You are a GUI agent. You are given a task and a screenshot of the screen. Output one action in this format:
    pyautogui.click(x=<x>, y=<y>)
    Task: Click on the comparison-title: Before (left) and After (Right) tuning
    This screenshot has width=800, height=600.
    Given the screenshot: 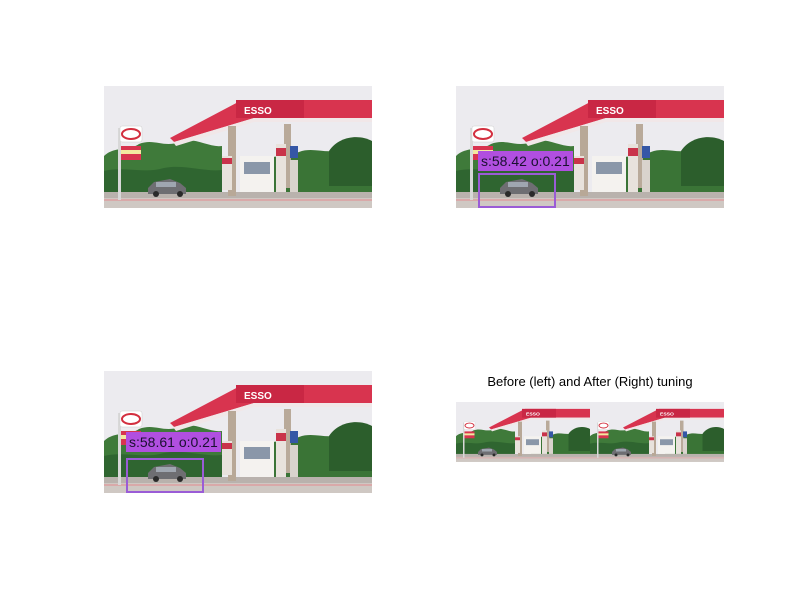 What is the action you would take?
    pyautogui.click(x=590, y=381)
    